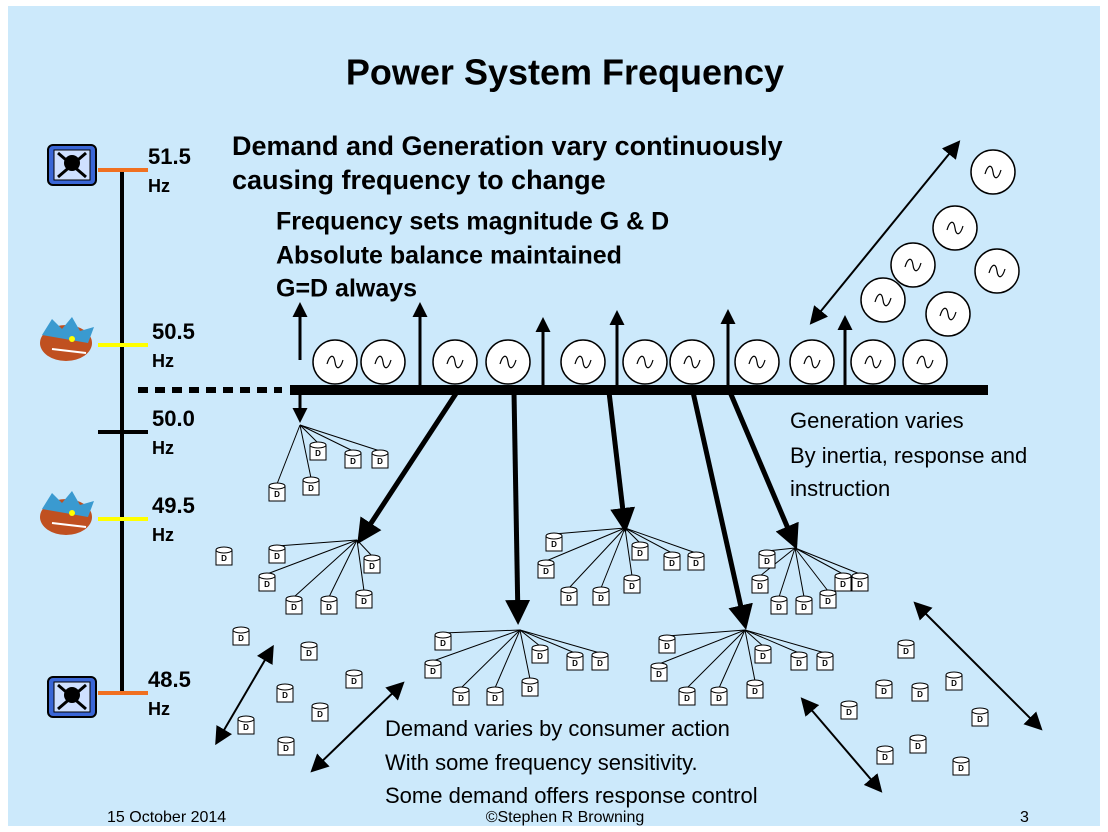 This screenshot has height=832, width=1108. I want to click on generation-note: Generation varies, so click(877, 420).